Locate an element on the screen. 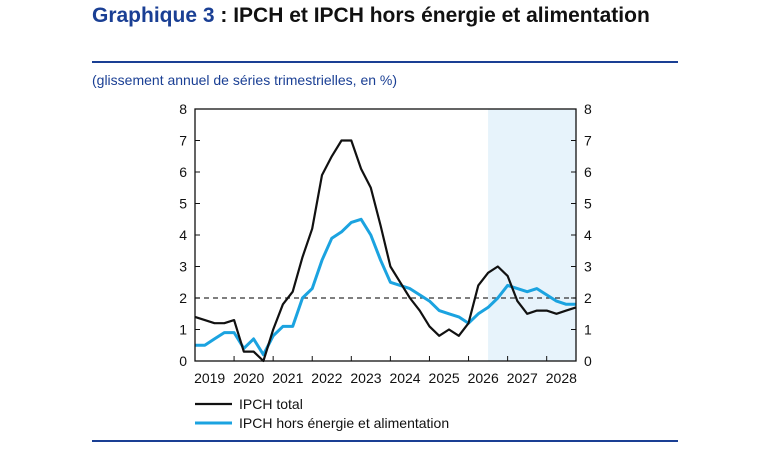  y-tick-label-right: 3 is located at coordinates (588, 267).